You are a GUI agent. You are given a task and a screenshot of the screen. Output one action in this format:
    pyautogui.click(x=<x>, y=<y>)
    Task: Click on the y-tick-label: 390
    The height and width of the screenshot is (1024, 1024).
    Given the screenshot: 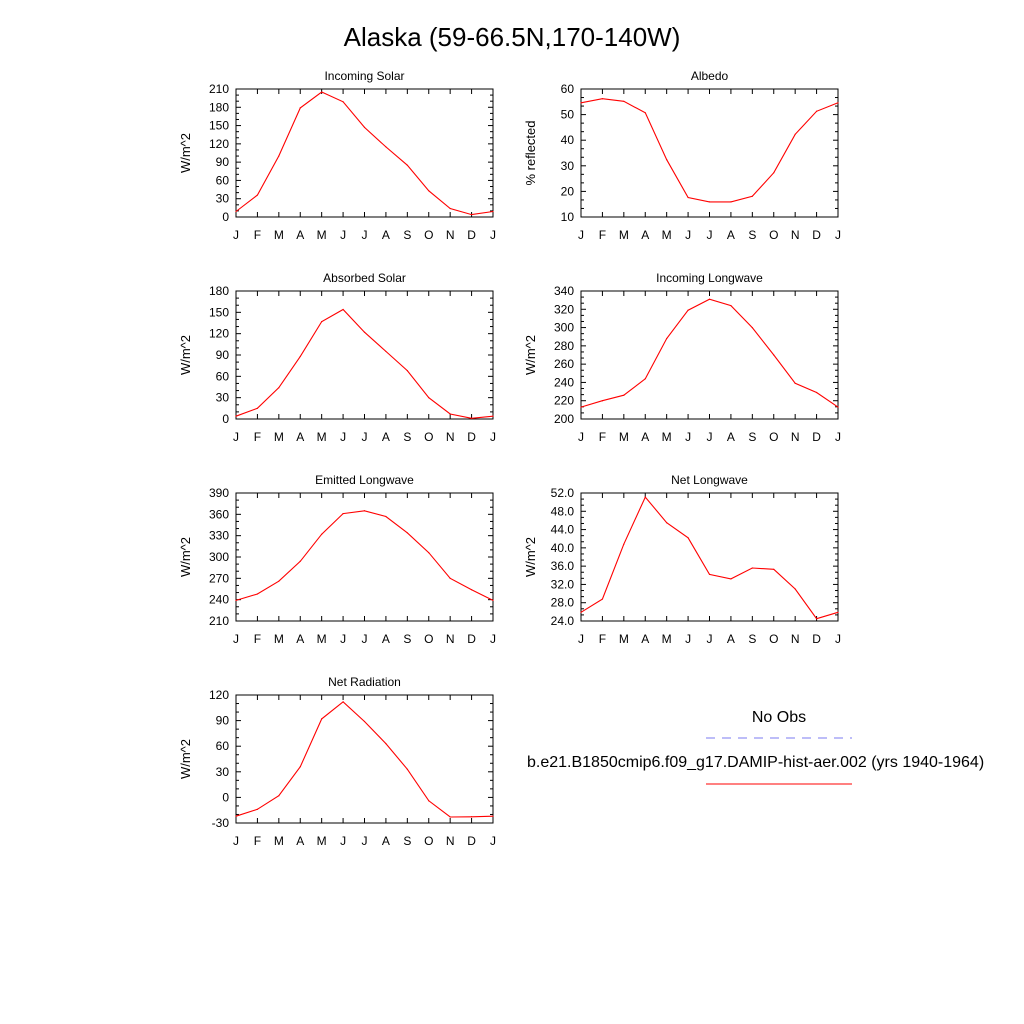 What is the action you would take?
    pyautogui.click(x=219, y=493)
    